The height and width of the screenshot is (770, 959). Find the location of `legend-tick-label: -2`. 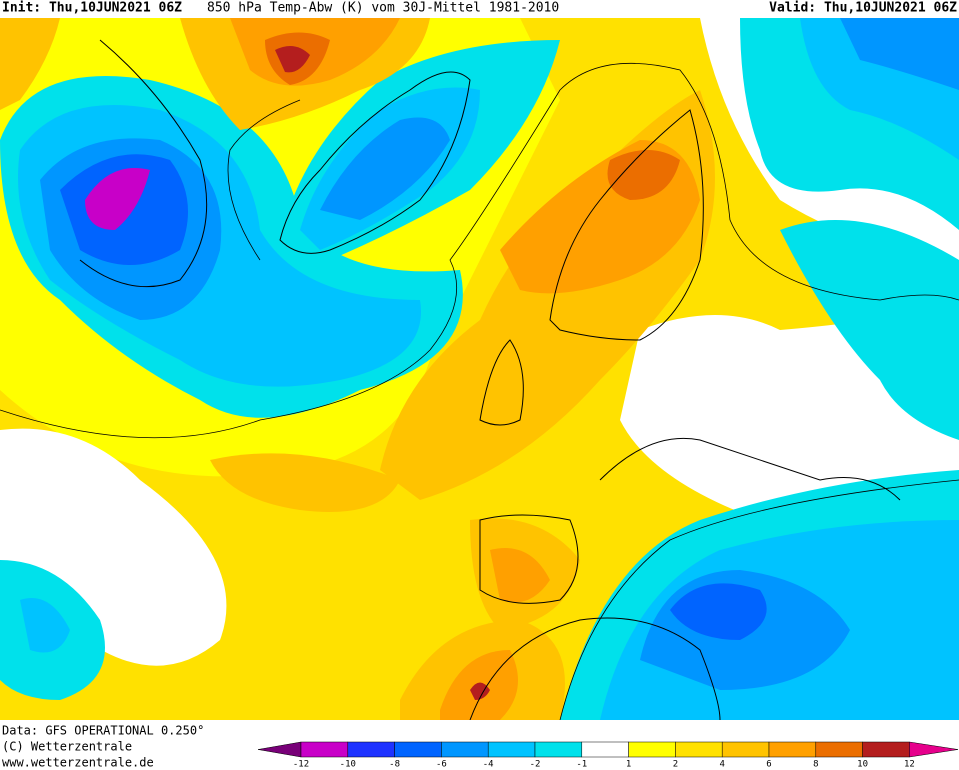

legend-tick-label: -2 is located at coordinates (535, 765).